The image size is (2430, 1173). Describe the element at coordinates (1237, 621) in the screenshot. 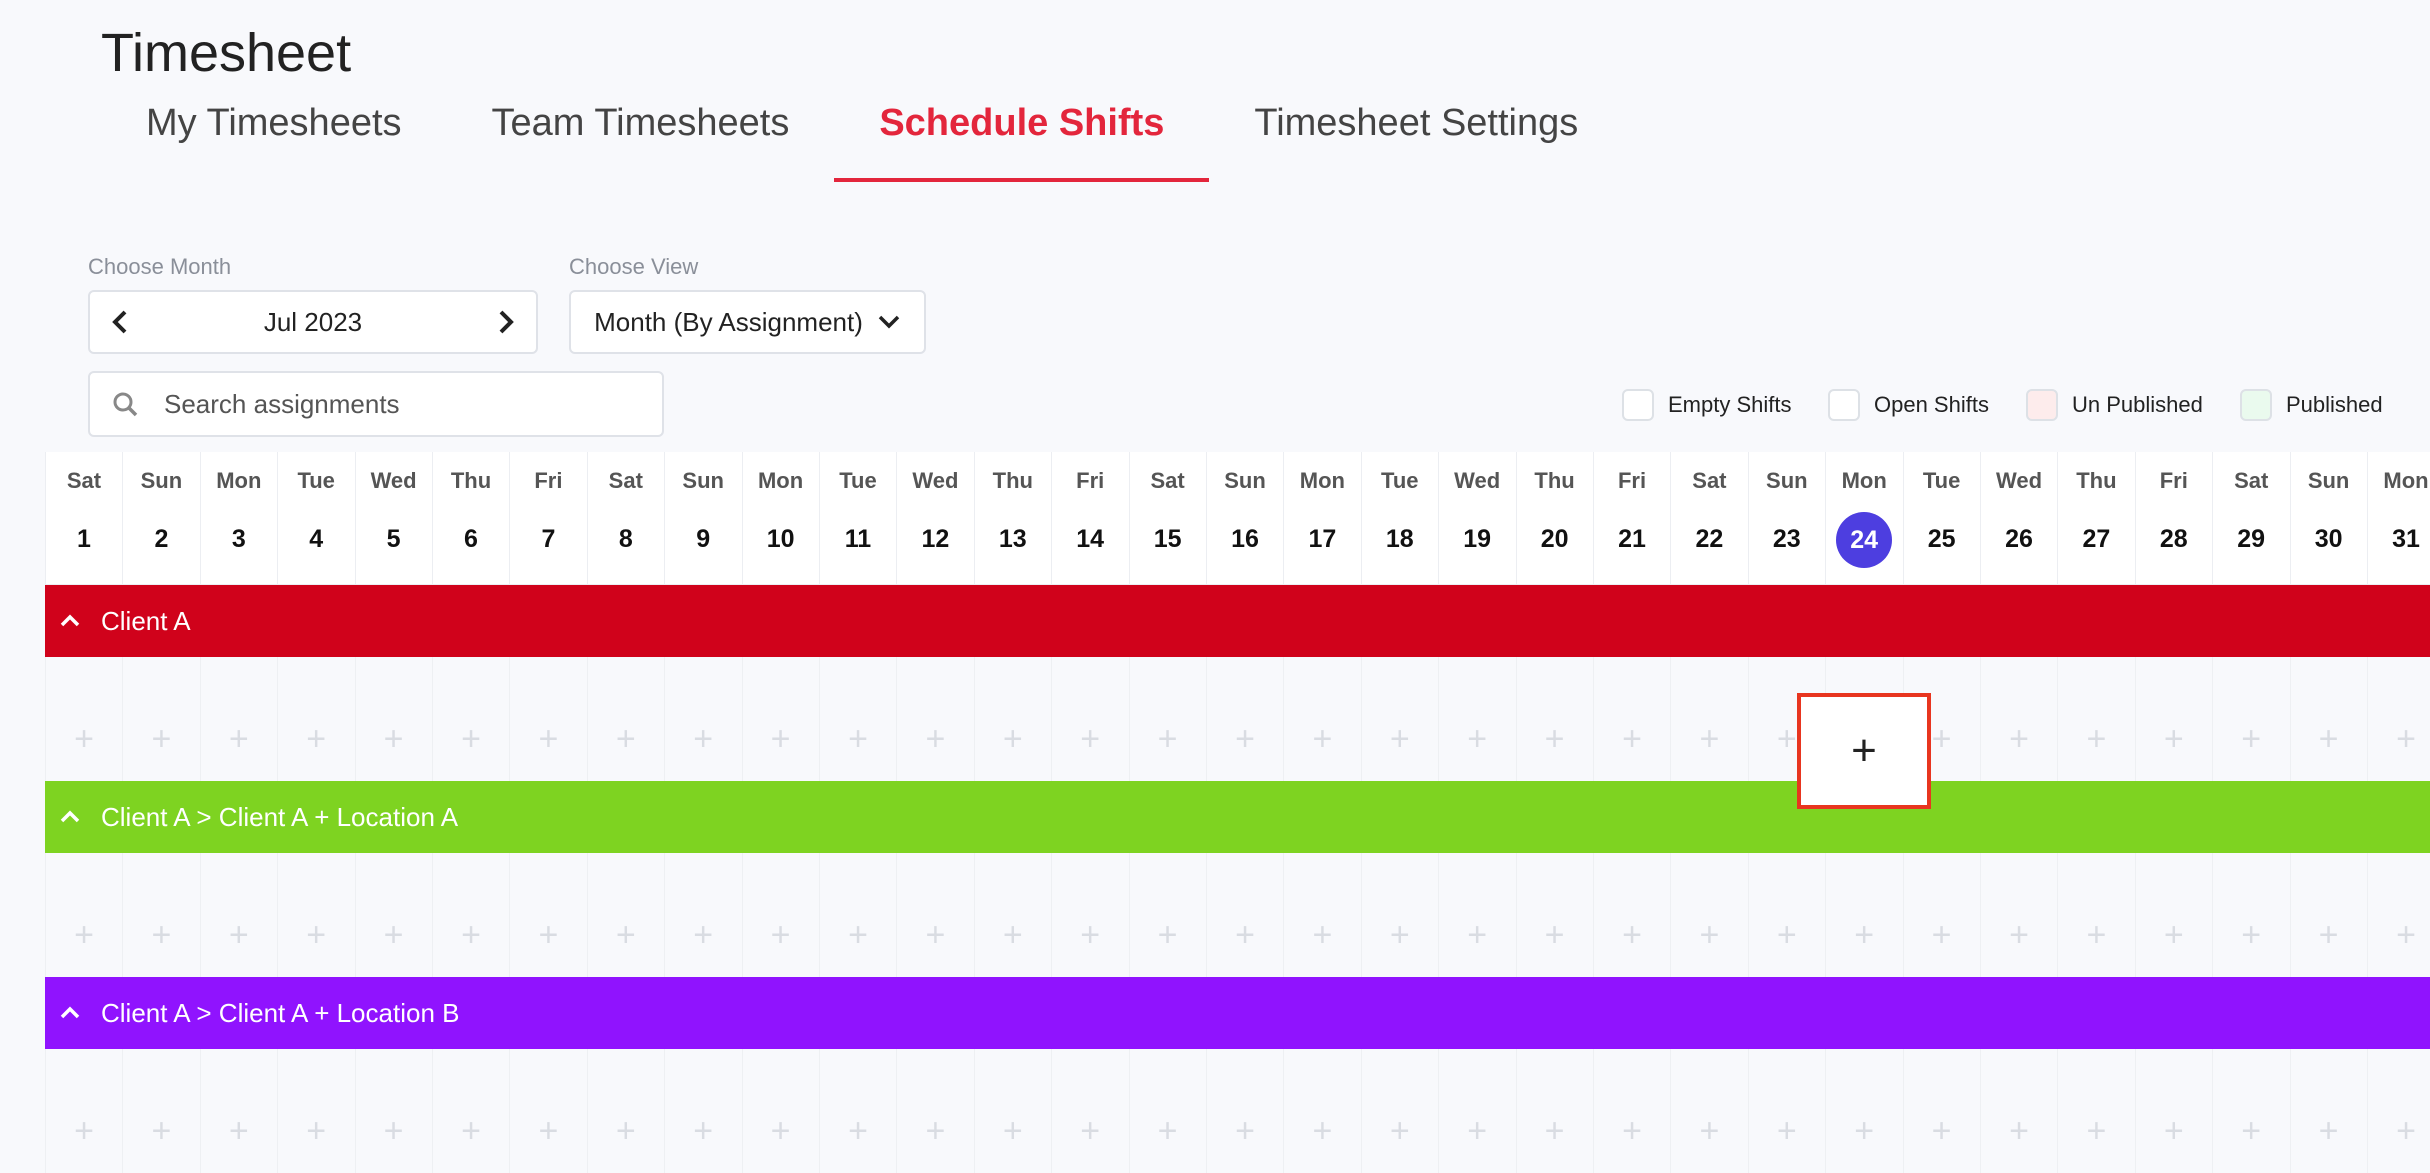

I see `group-bar: Client A` at that location.